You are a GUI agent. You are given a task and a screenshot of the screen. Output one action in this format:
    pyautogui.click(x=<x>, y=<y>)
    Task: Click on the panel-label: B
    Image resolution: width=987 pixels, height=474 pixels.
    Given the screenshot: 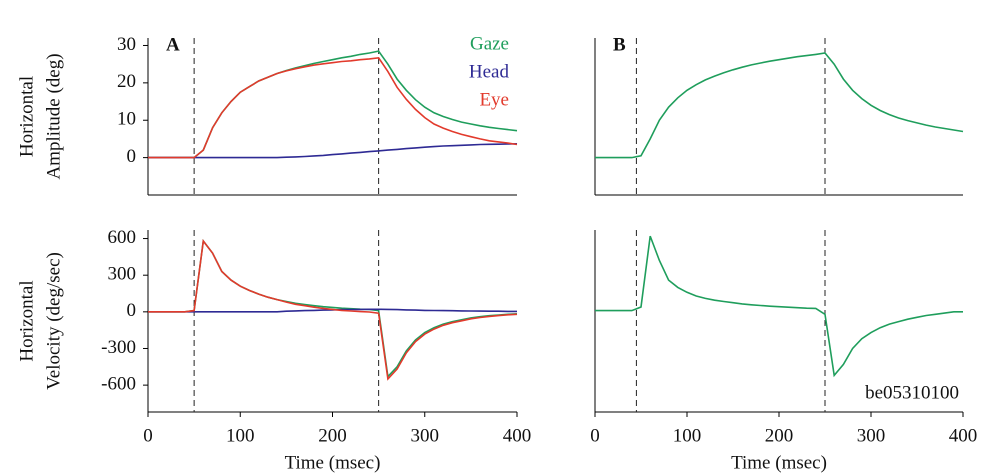 What is the action you would take?
    pyautogui.click(x=619, y=44)
    